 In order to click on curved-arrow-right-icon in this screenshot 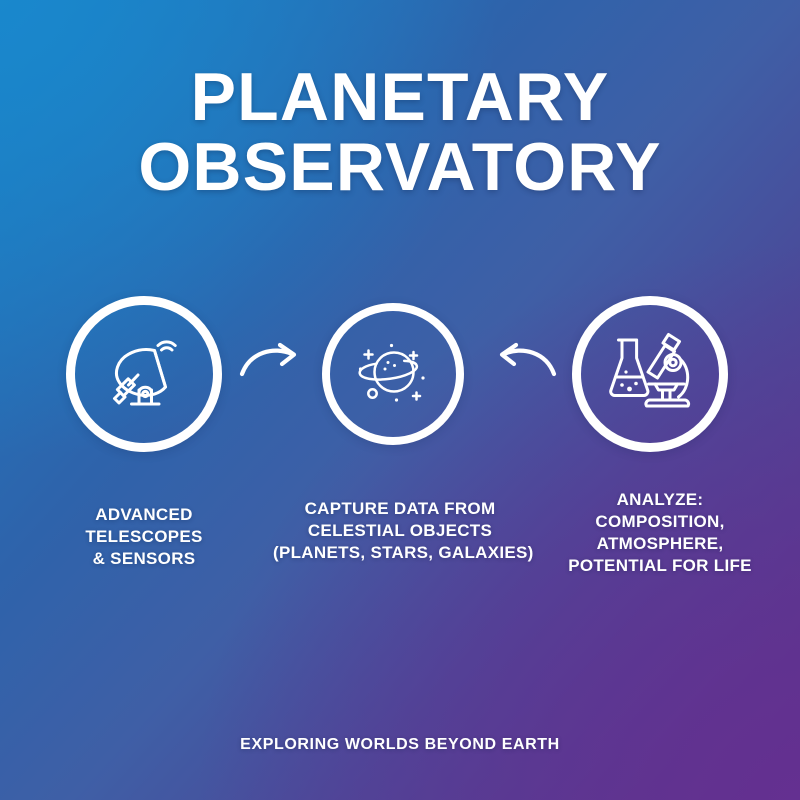, I will do `click(271, 364)`.